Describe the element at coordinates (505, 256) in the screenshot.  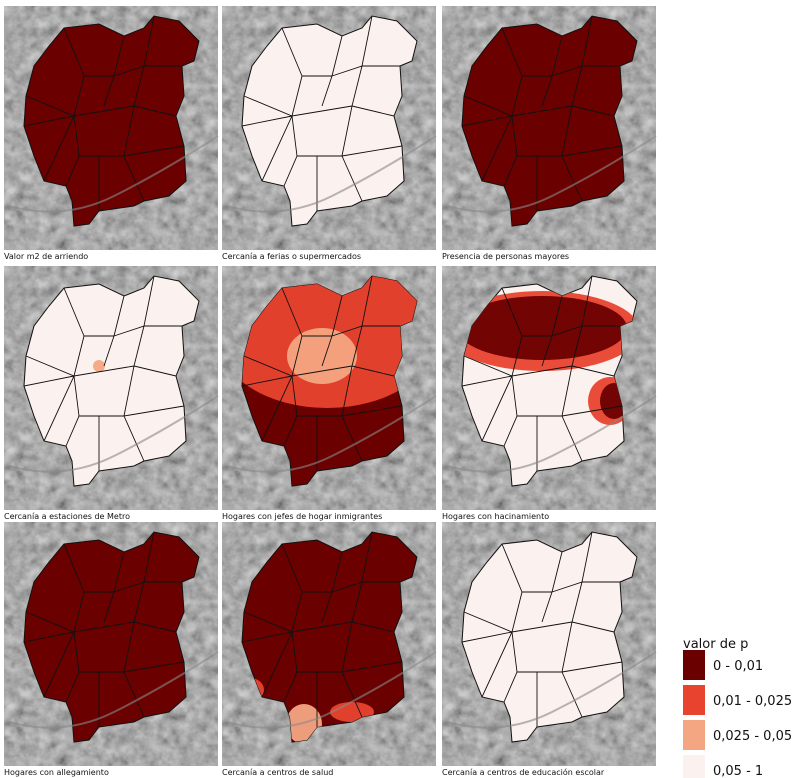
I see `panel-caption: Presencia de personas mayores` at that location.